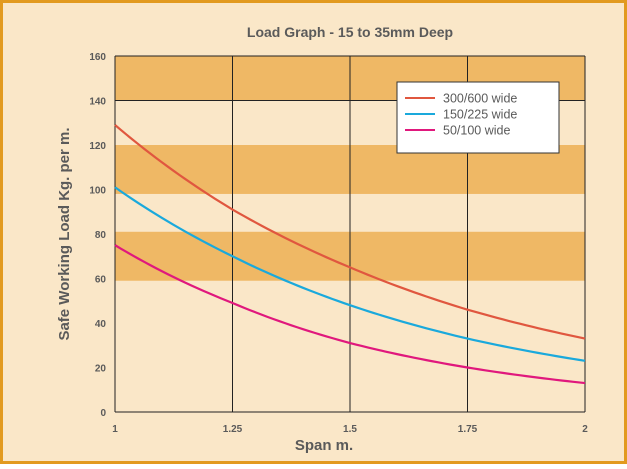  Describe the element at coordinates (101, 280) in the screenshot. I see `y-tick-label: 60` at that location.